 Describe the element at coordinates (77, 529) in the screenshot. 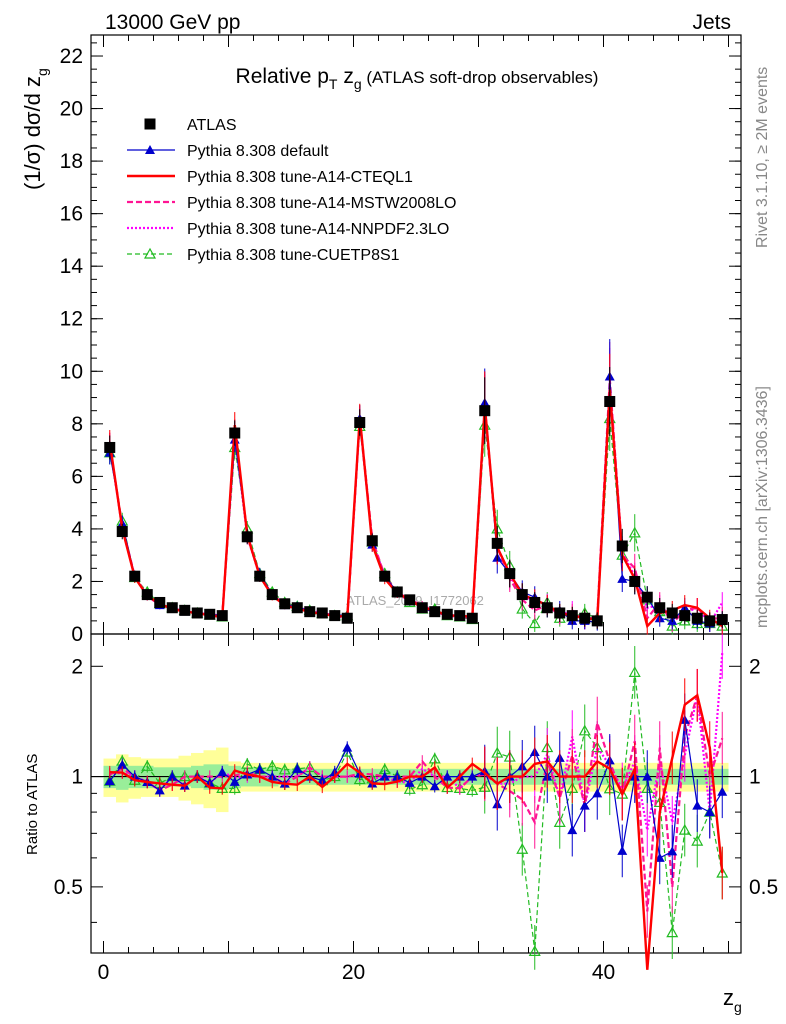

I see `y-tick-label: 4` at that location.